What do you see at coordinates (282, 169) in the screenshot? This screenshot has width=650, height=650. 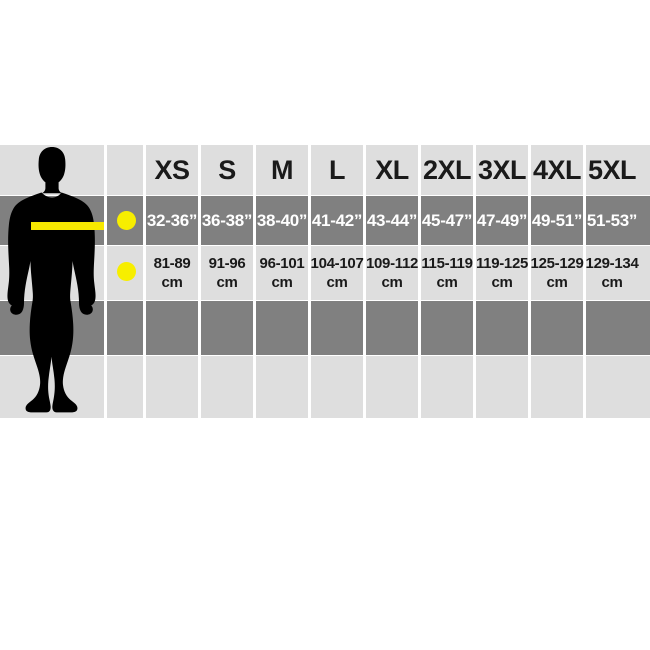 I see `table-header-m: M` at bounding box center [282, 169].